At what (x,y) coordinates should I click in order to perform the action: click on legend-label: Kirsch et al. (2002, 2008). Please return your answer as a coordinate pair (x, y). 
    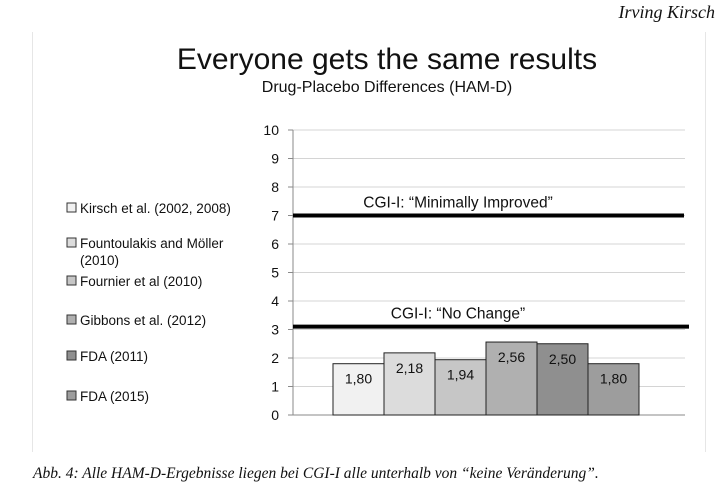
    Looking at the image, I should click on (155, 208).